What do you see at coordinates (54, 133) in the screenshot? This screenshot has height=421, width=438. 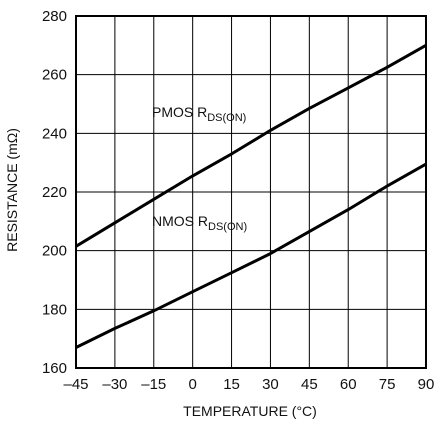 I see `y-tick-label: 240` at bounding box center [54, 133].